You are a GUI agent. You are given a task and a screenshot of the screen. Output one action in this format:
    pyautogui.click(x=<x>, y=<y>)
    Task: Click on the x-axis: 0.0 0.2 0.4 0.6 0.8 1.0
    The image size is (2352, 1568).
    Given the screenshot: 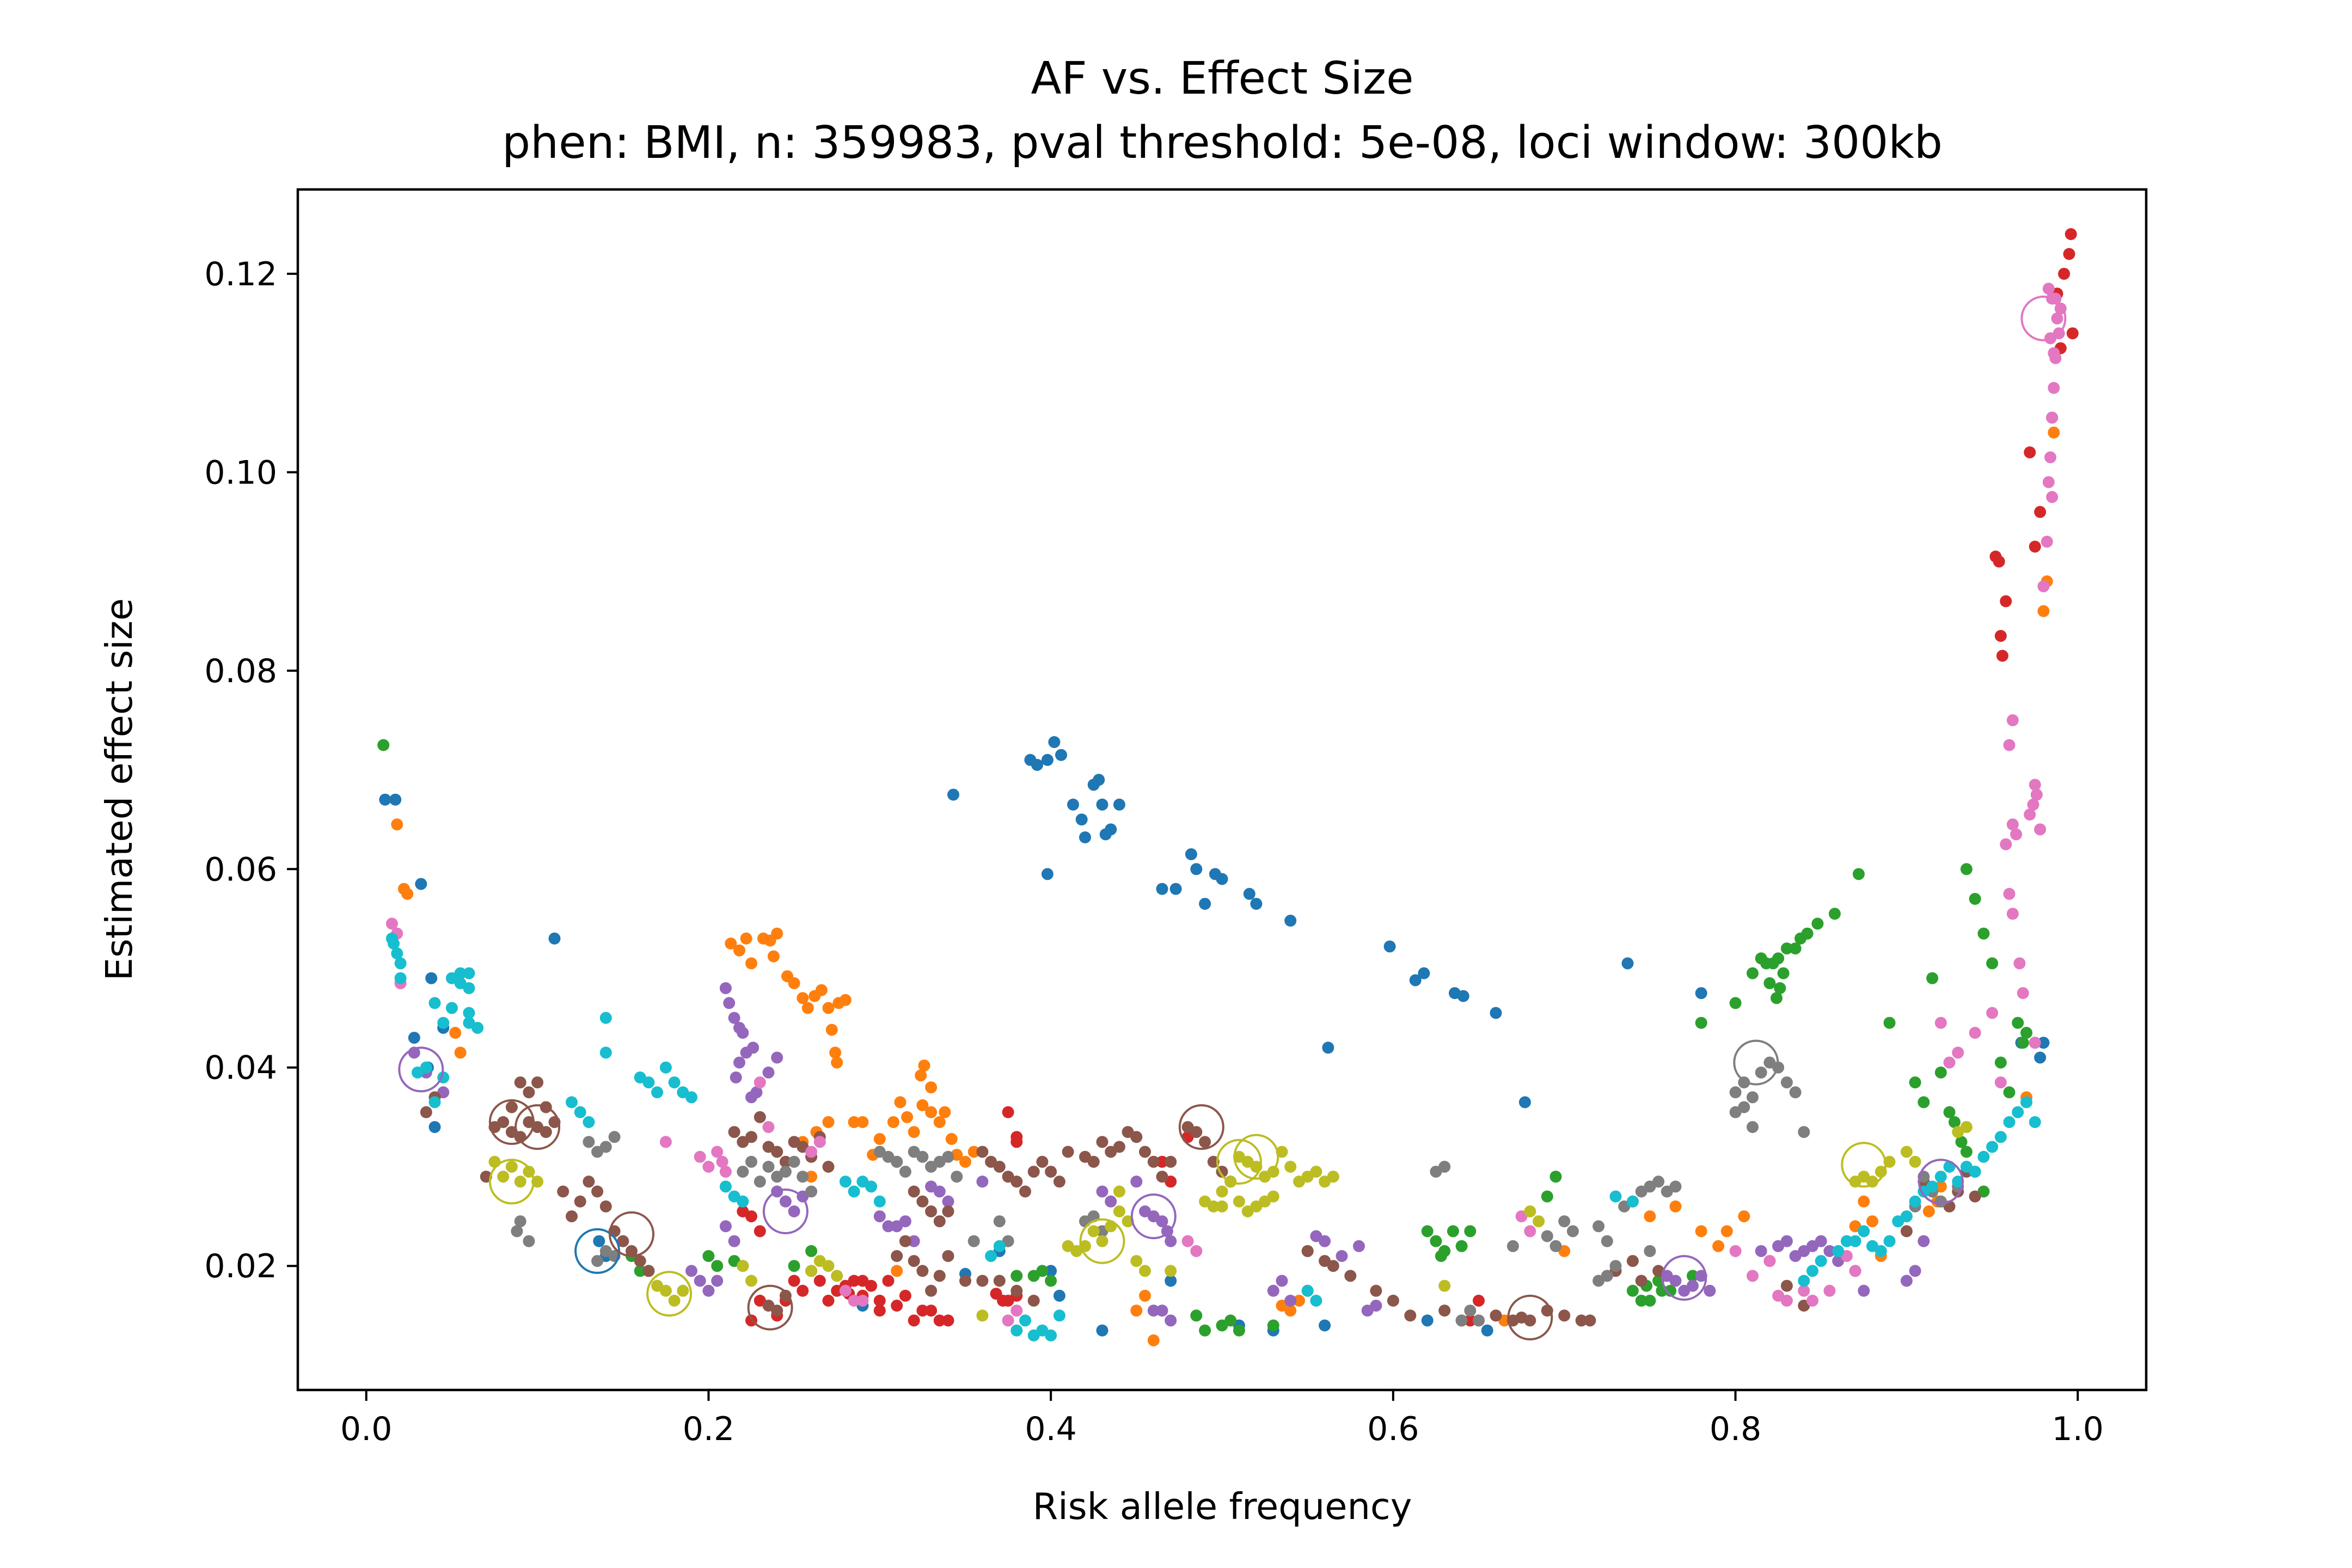 What is the action you would take?
    pyautogui.click(x=1222, y=1419)
    